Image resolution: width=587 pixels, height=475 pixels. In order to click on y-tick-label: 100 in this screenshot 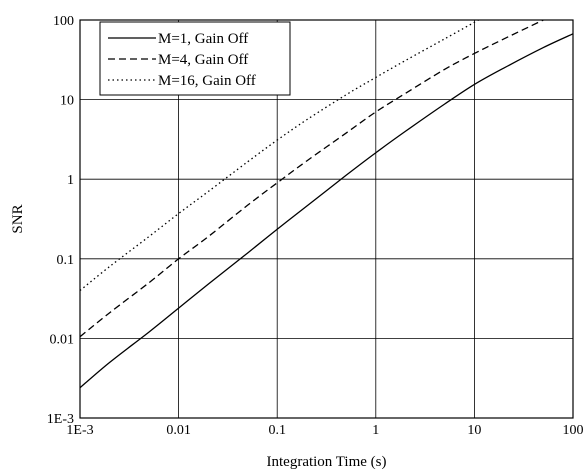, I will do `click(63, 21)`.